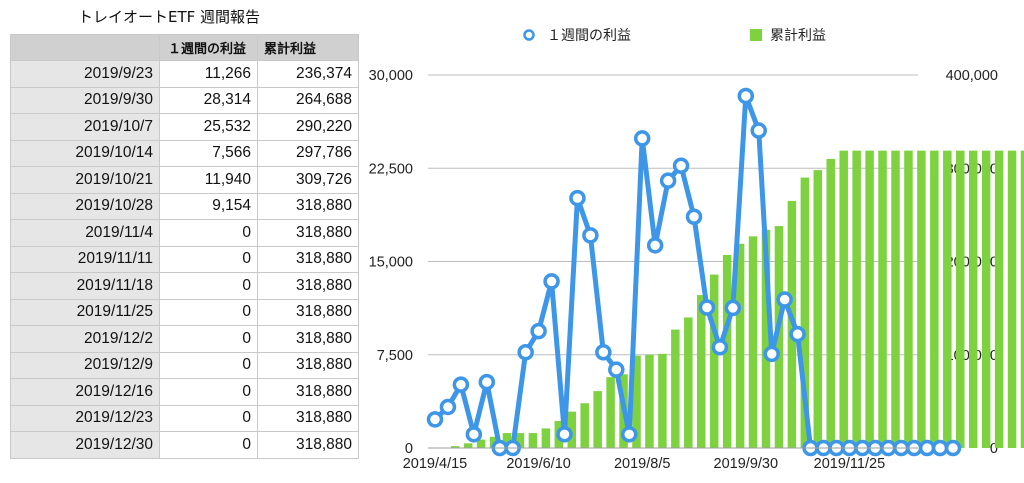  What do you see at coordinates (308, 74) in the screenshot?
I see `row-cumulative-profit: 236,374` at bounding box center [308, 74].